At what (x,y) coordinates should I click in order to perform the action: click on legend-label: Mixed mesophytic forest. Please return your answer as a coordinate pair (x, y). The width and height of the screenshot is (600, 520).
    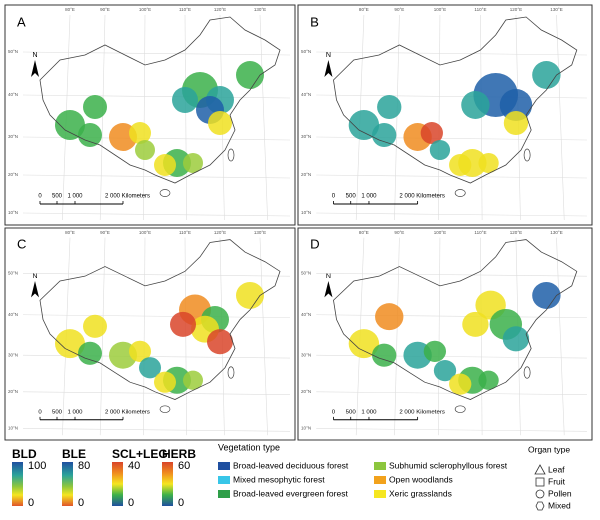
    Looking at the image, I should click on (279, 479).